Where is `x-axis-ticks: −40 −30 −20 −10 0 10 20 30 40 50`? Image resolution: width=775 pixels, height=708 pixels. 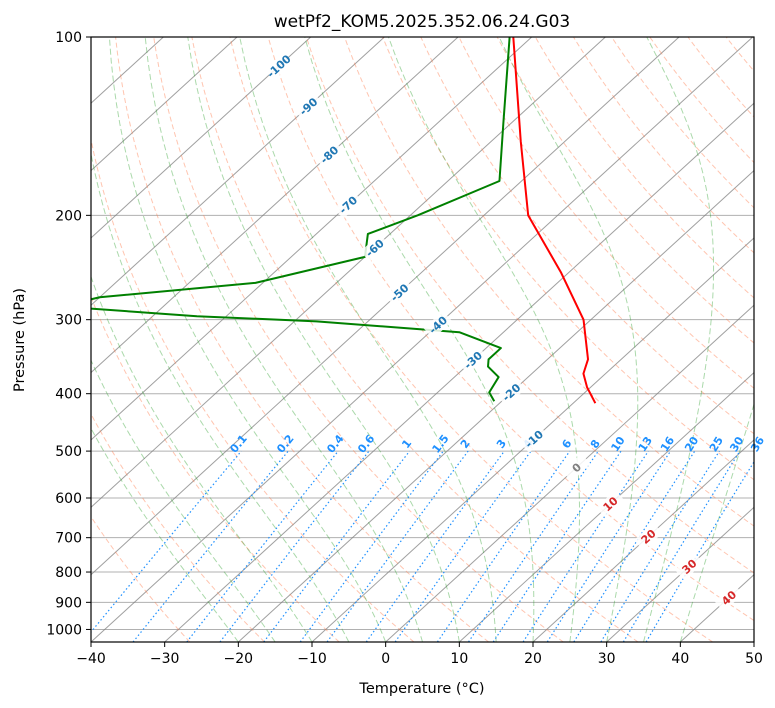 x-axis-ticks: −40 −30 −20 −10 0 10 20 30 40 50 is located at coordinates (419, 654).